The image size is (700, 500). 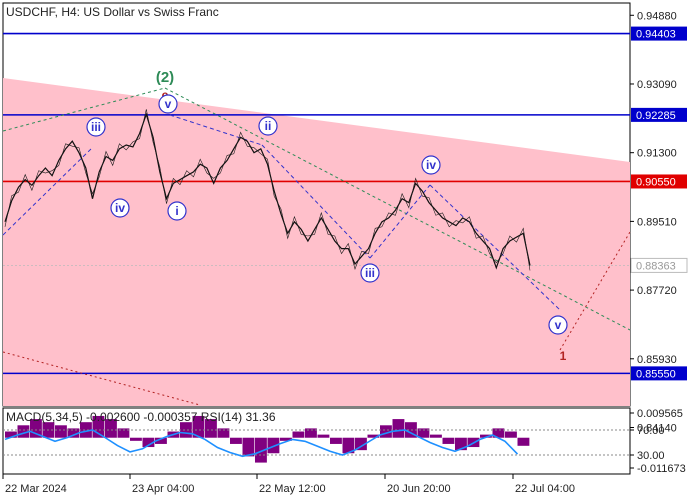 I want to click on level-label: 0.90550, so click(x=656, y=182).